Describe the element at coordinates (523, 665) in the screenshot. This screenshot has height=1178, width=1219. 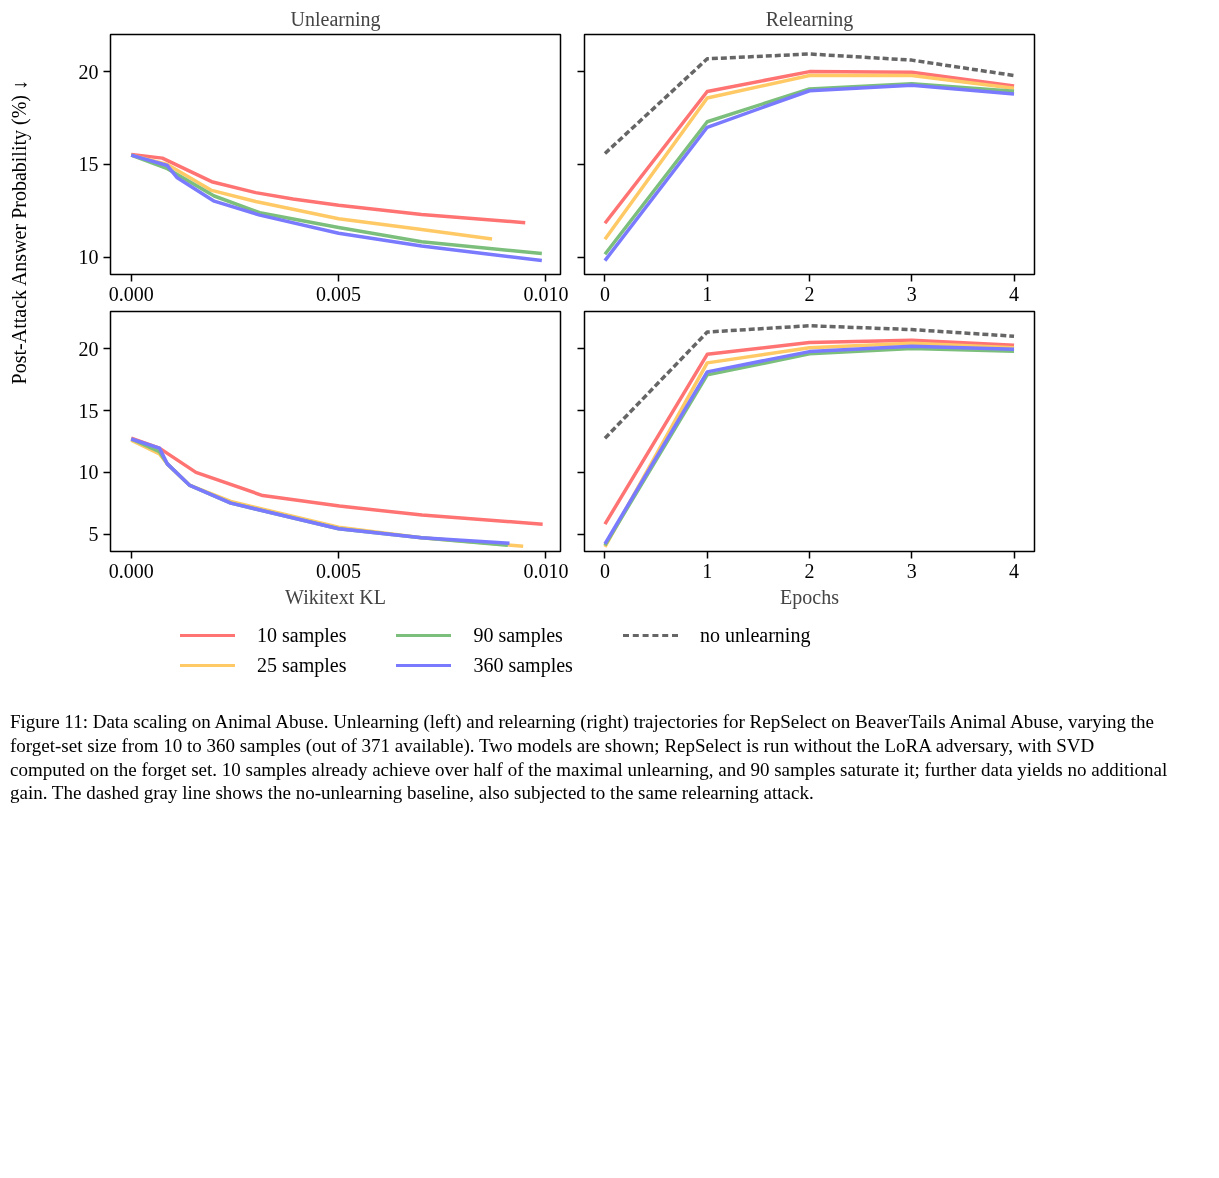
I see `legend-label: 360 samples` at that location.